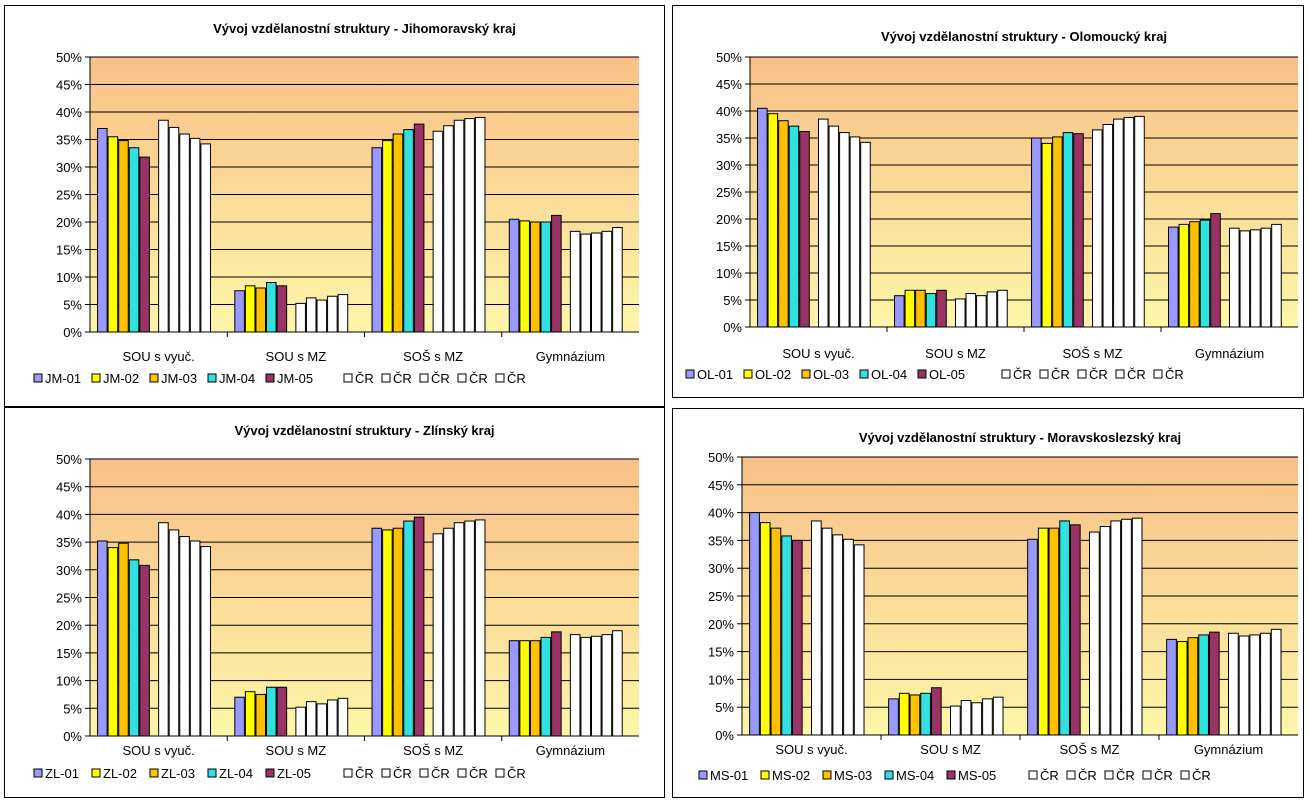  I want to click on x-category-label: SOU s MZ, so click(296, 356).